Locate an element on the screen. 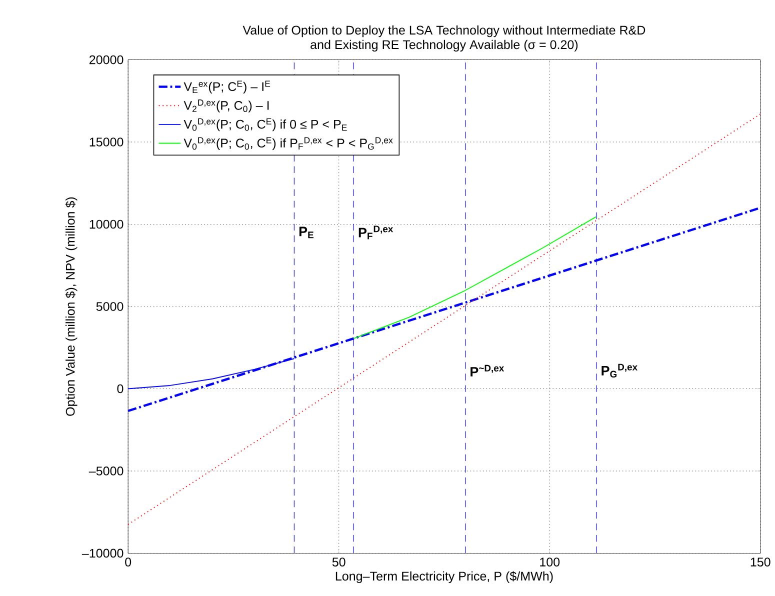 This screenshot has height=596, width=775. y-tick-label: 5000 is located at coordinates (110, 307).